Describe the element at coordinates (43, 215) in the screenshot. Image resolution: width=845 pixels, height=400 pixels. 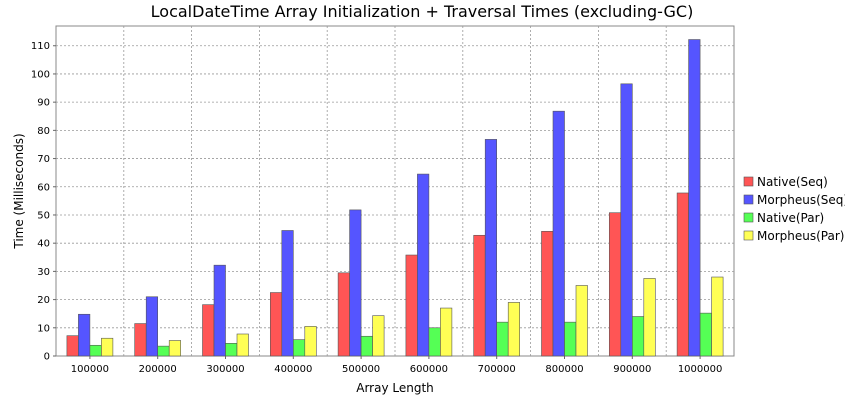
I see `y-tick-label: 50` at that location.